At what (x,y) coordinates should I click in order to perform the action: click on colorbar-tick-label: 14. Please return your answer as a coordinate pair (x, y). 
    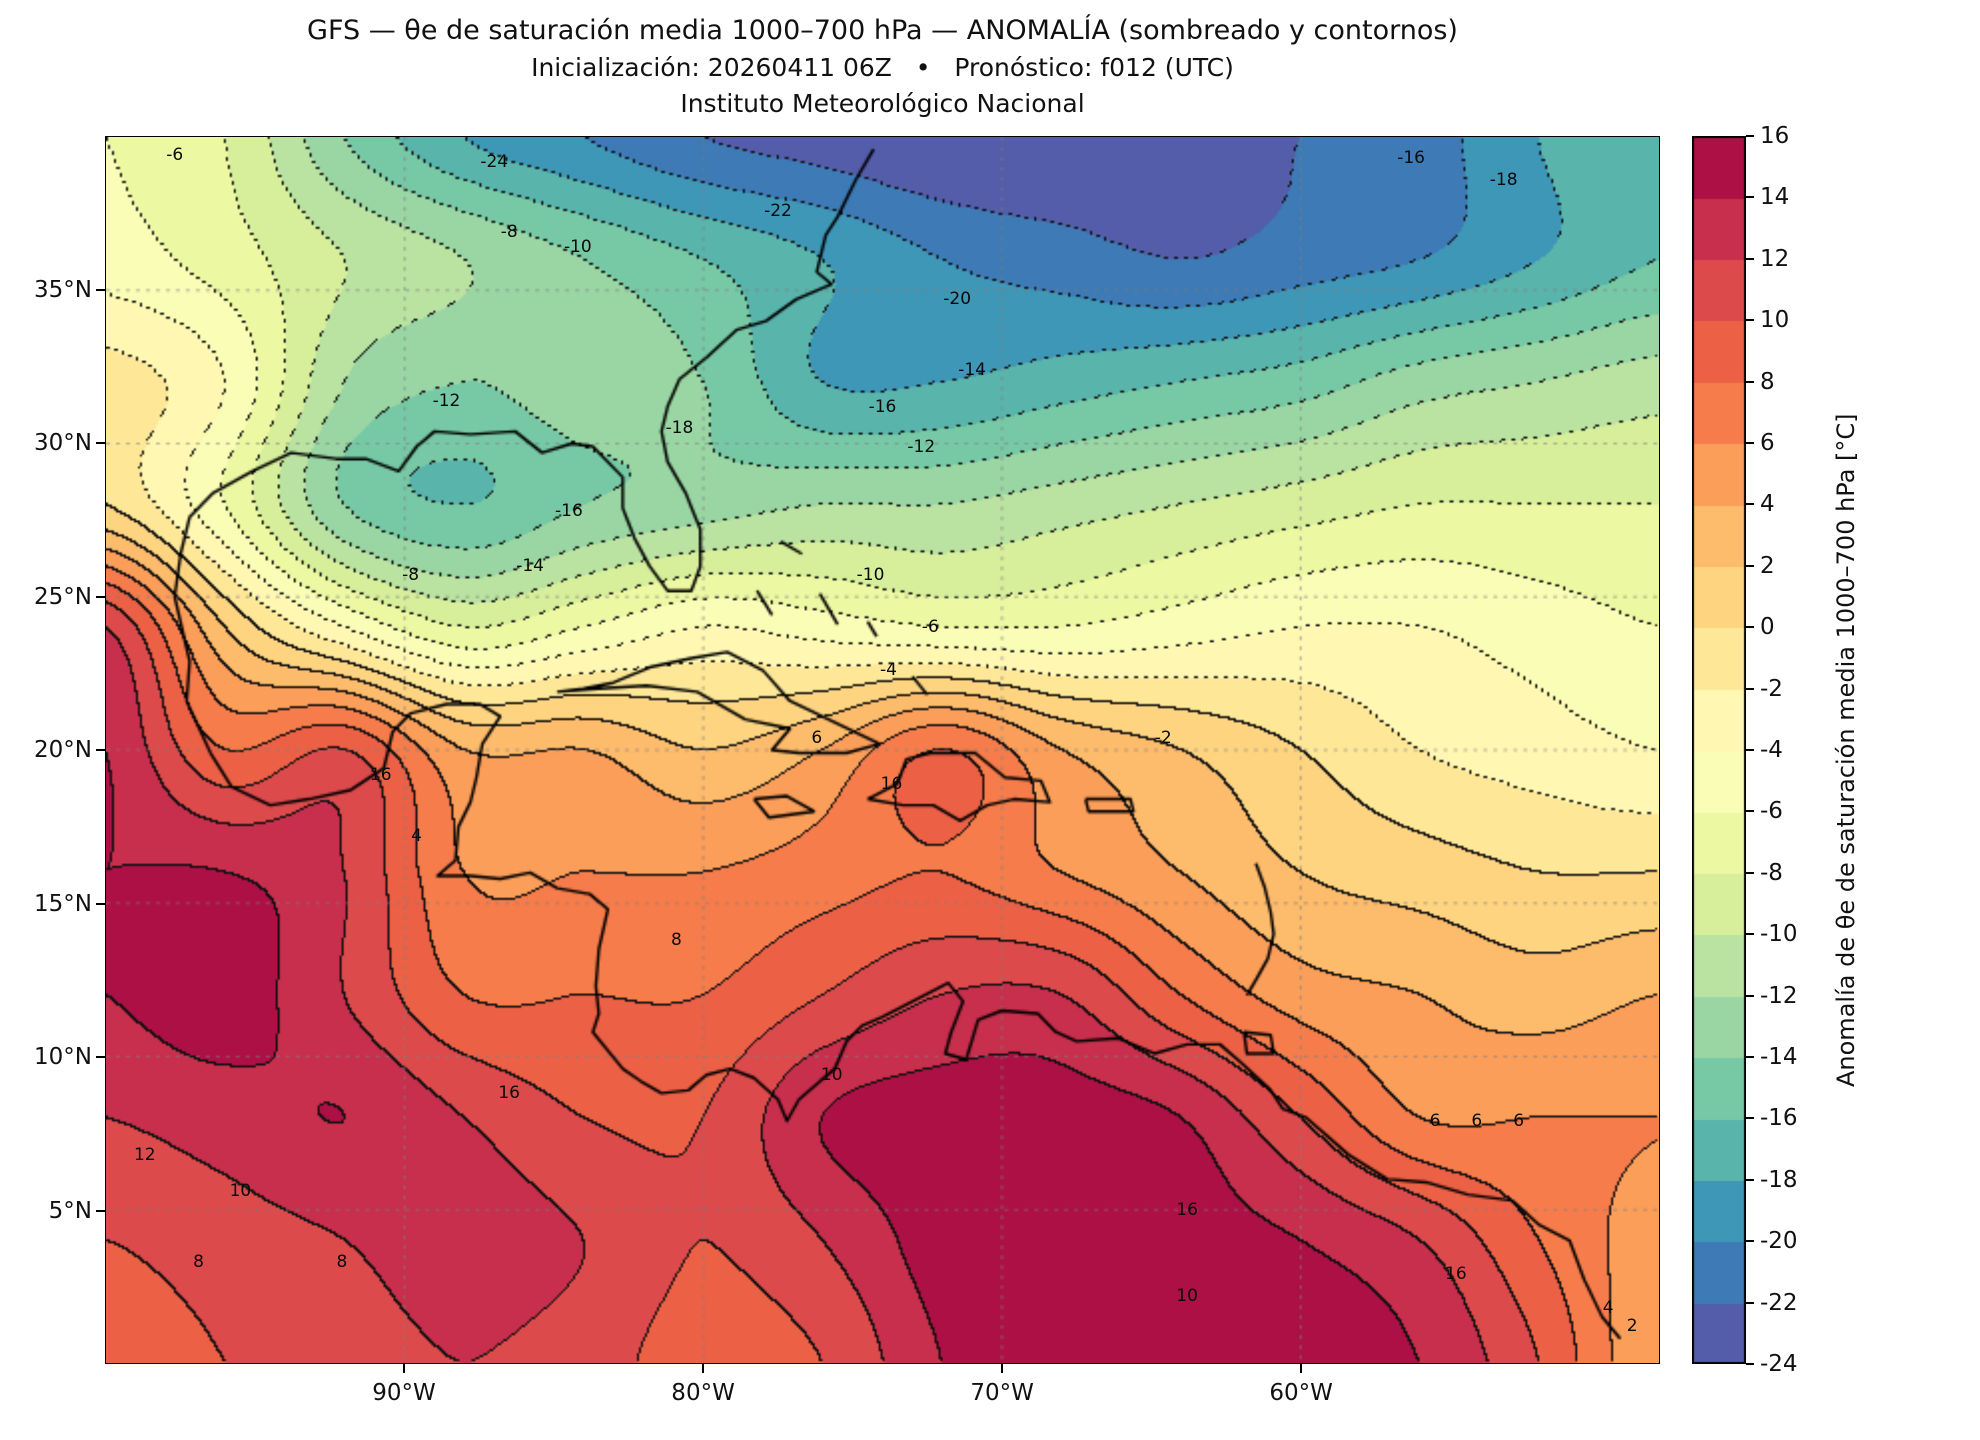
    Looking at the image, I should click on (1775, 197).